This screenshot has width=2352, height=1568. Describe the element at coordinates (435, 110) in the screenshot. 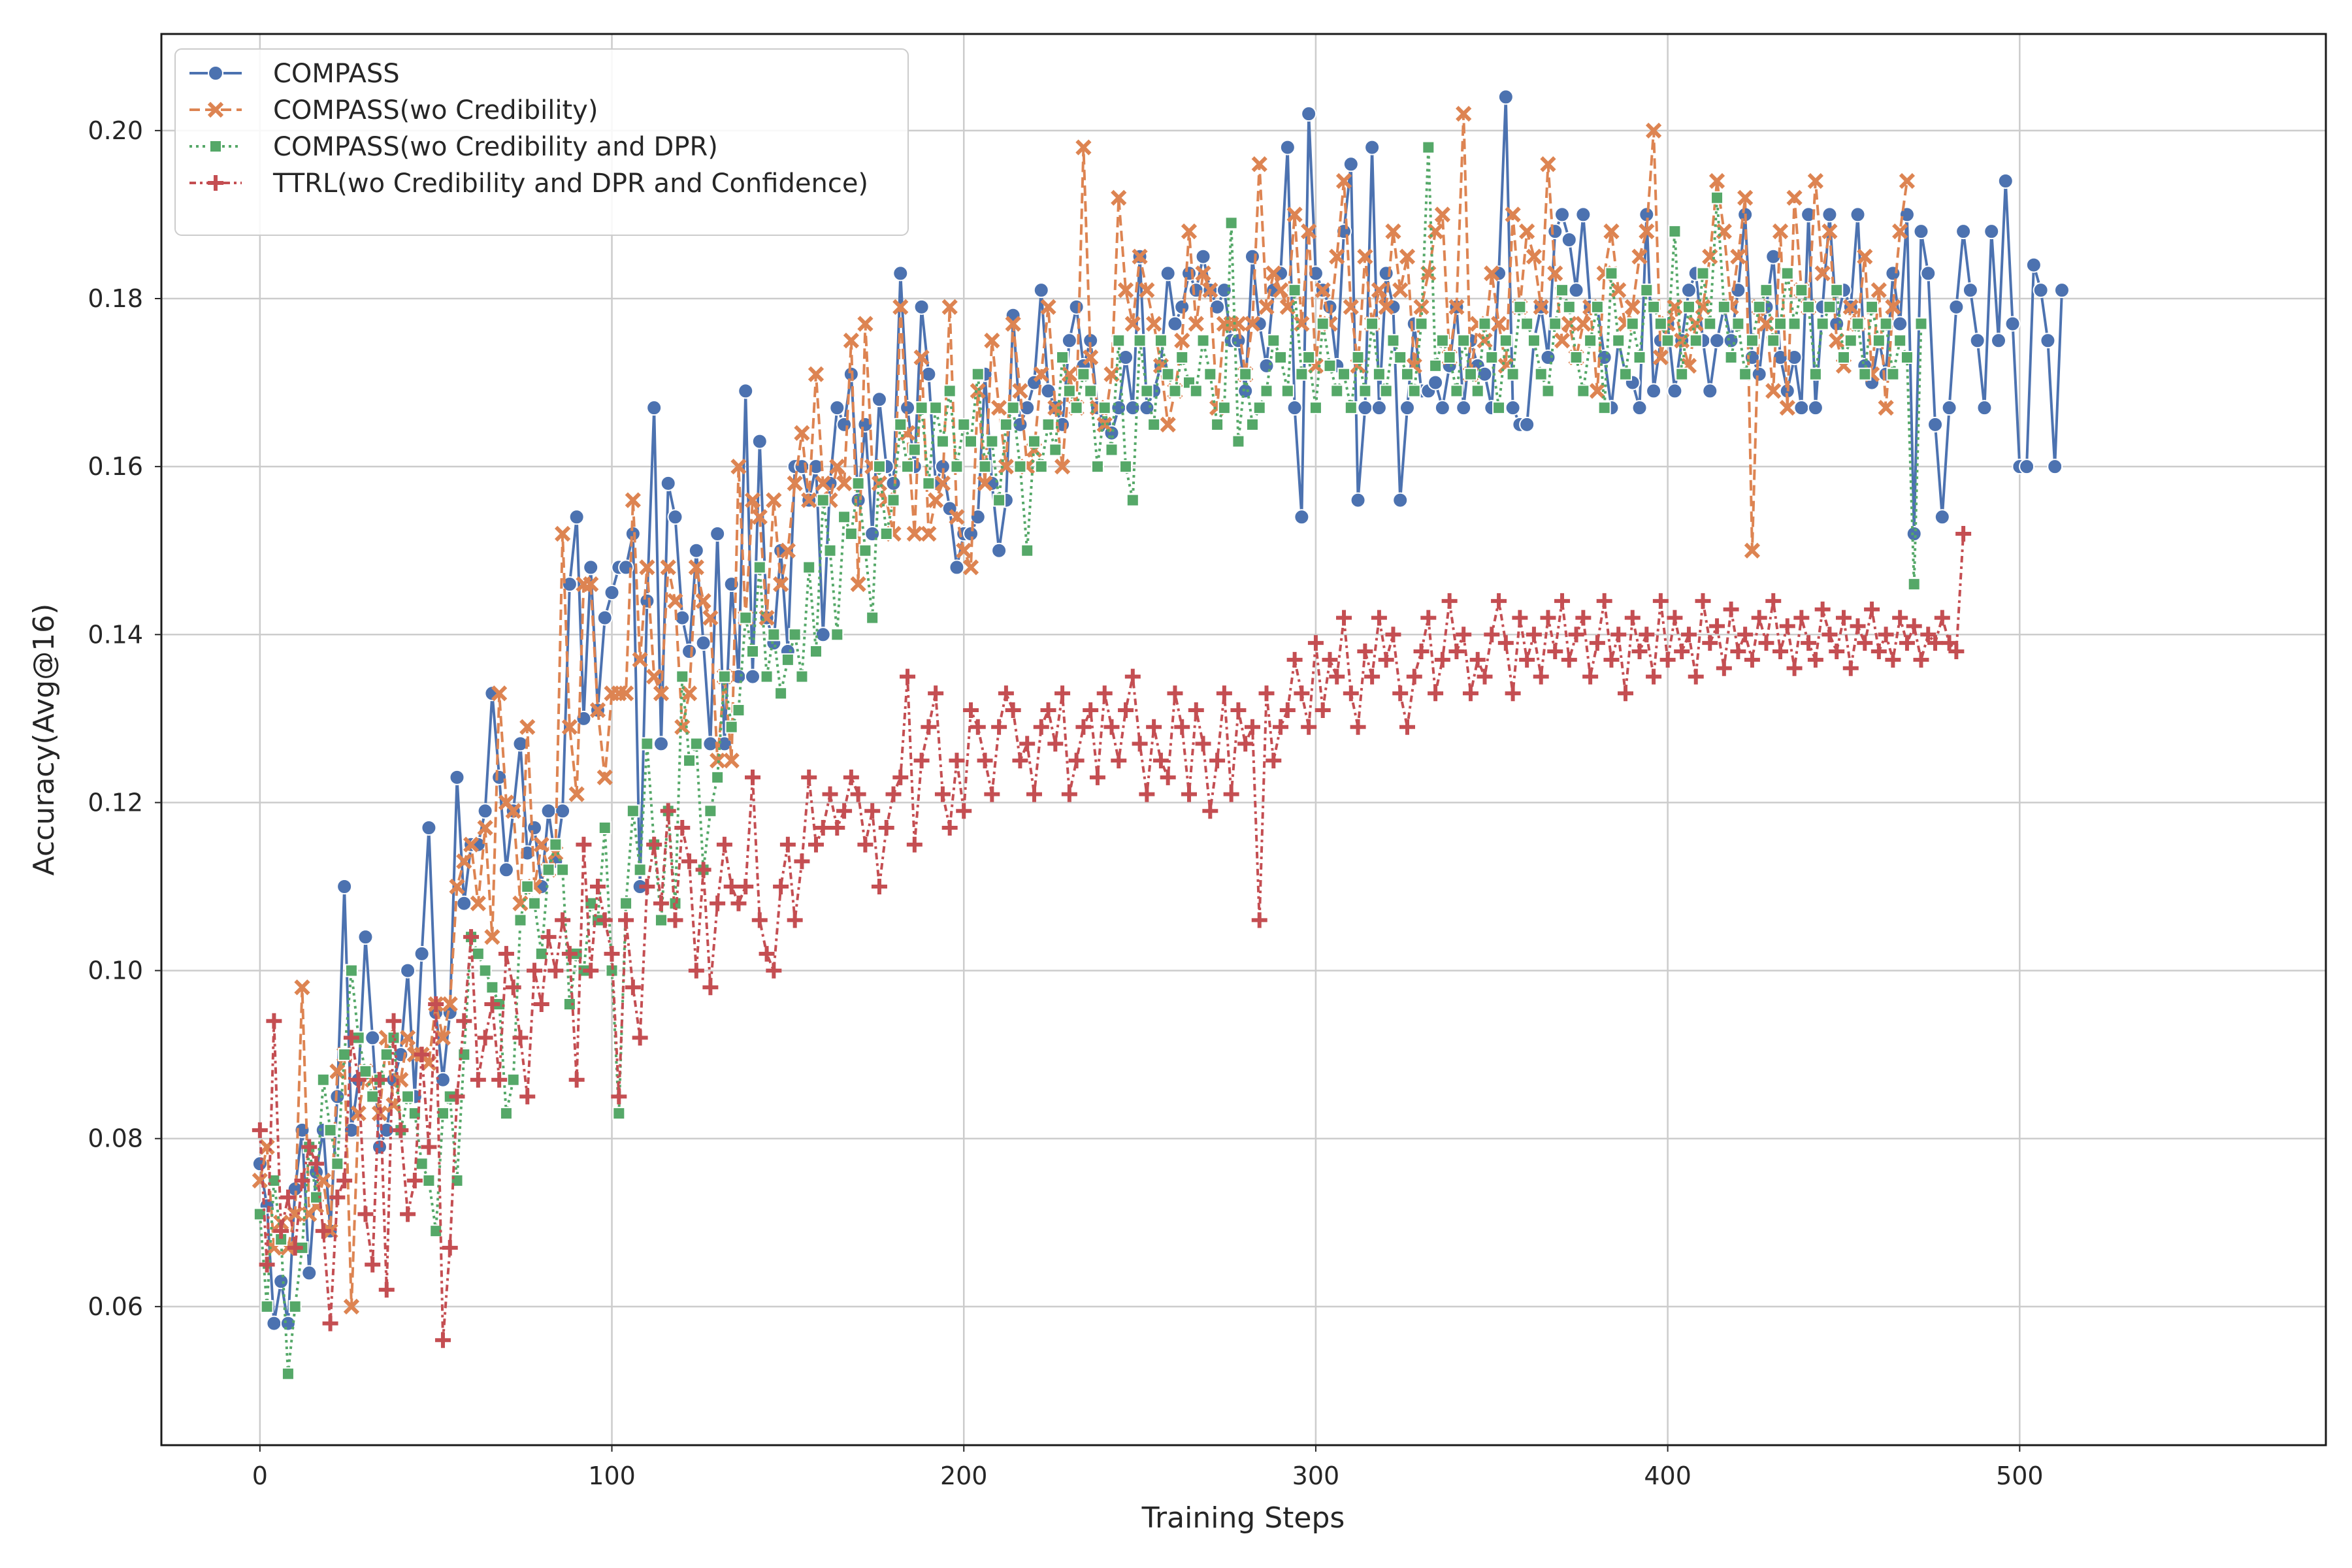

I see `legend-label: COMPASS(wo Credibility)` at that location.